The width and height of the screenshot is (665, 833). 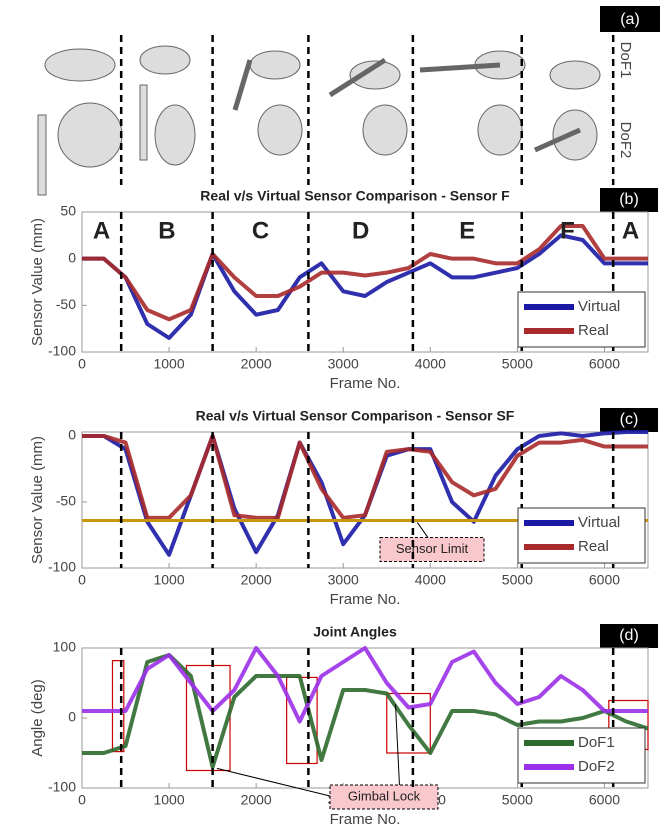 I want to click on phase-label: C, so click(x=260, y=230).